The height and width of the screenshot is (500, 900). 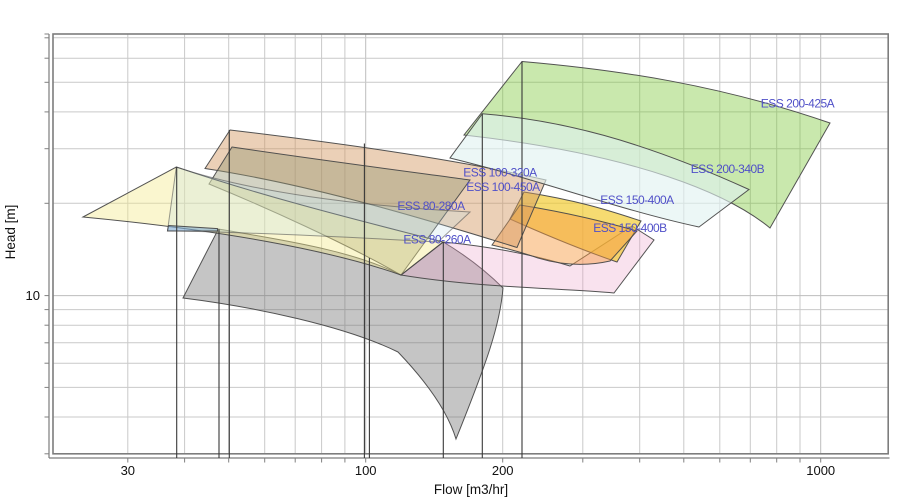 What do you see at coordinates (10, 232) in the screenshot?
I see `svg-text: Head [m]` at bounding box center [10, 232].